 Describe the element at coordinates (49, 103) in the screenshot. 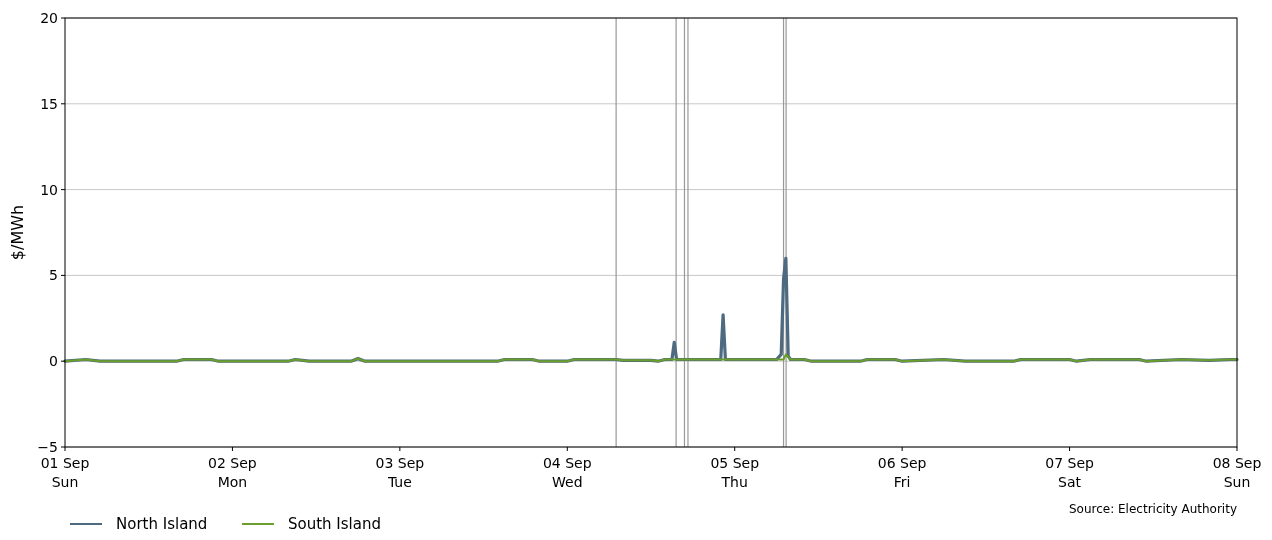

I see `y-tick-label: 15` at that location.